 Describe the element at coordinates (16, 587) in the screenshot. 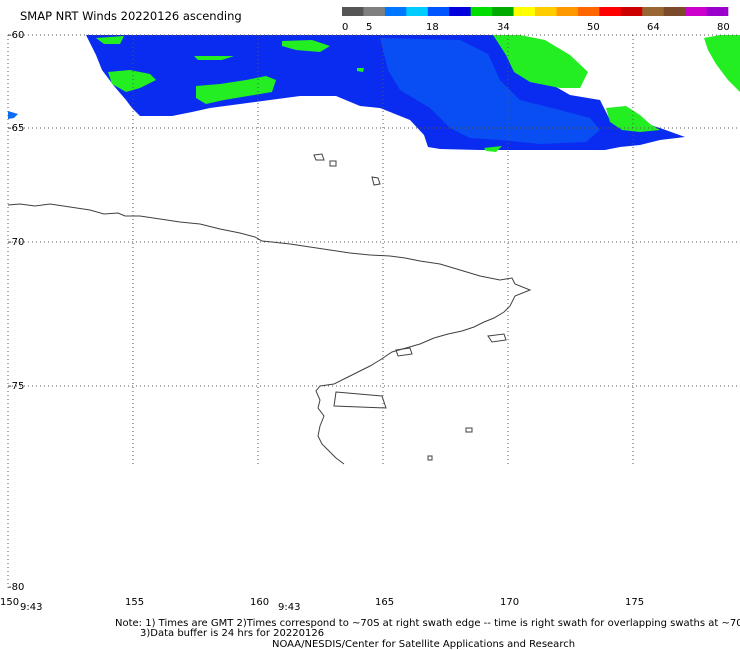

I see `lat-label-80: -80` at that location.